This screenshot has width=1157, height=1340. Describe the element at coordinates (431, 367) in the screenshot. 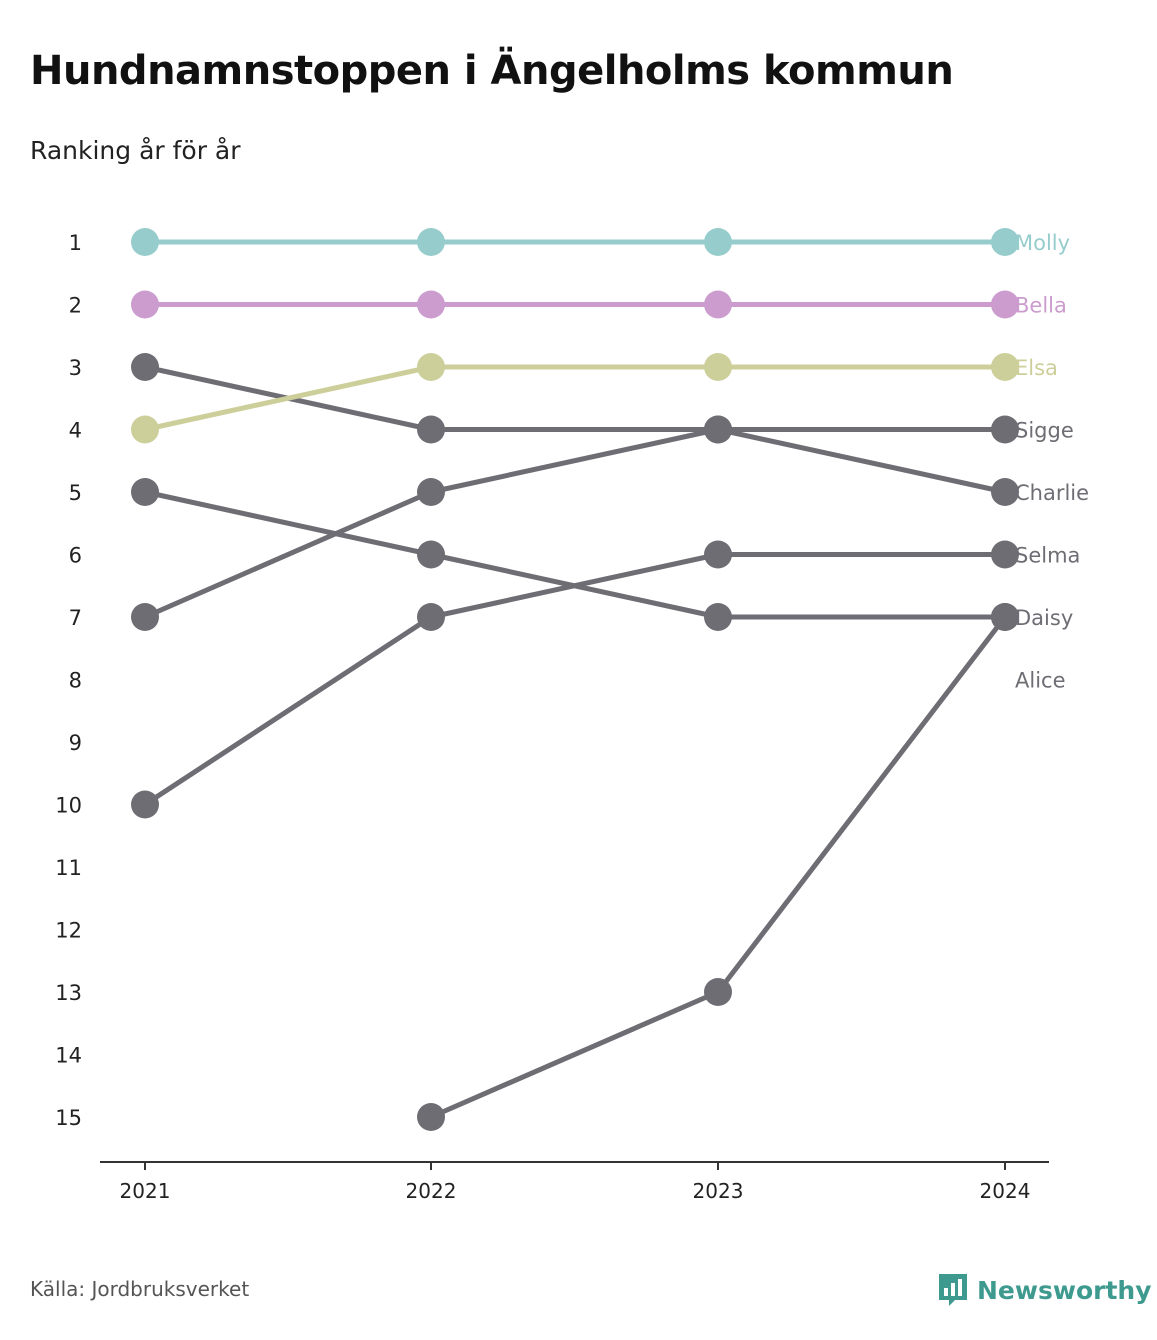

I see `point-elsa-2022` at that location.